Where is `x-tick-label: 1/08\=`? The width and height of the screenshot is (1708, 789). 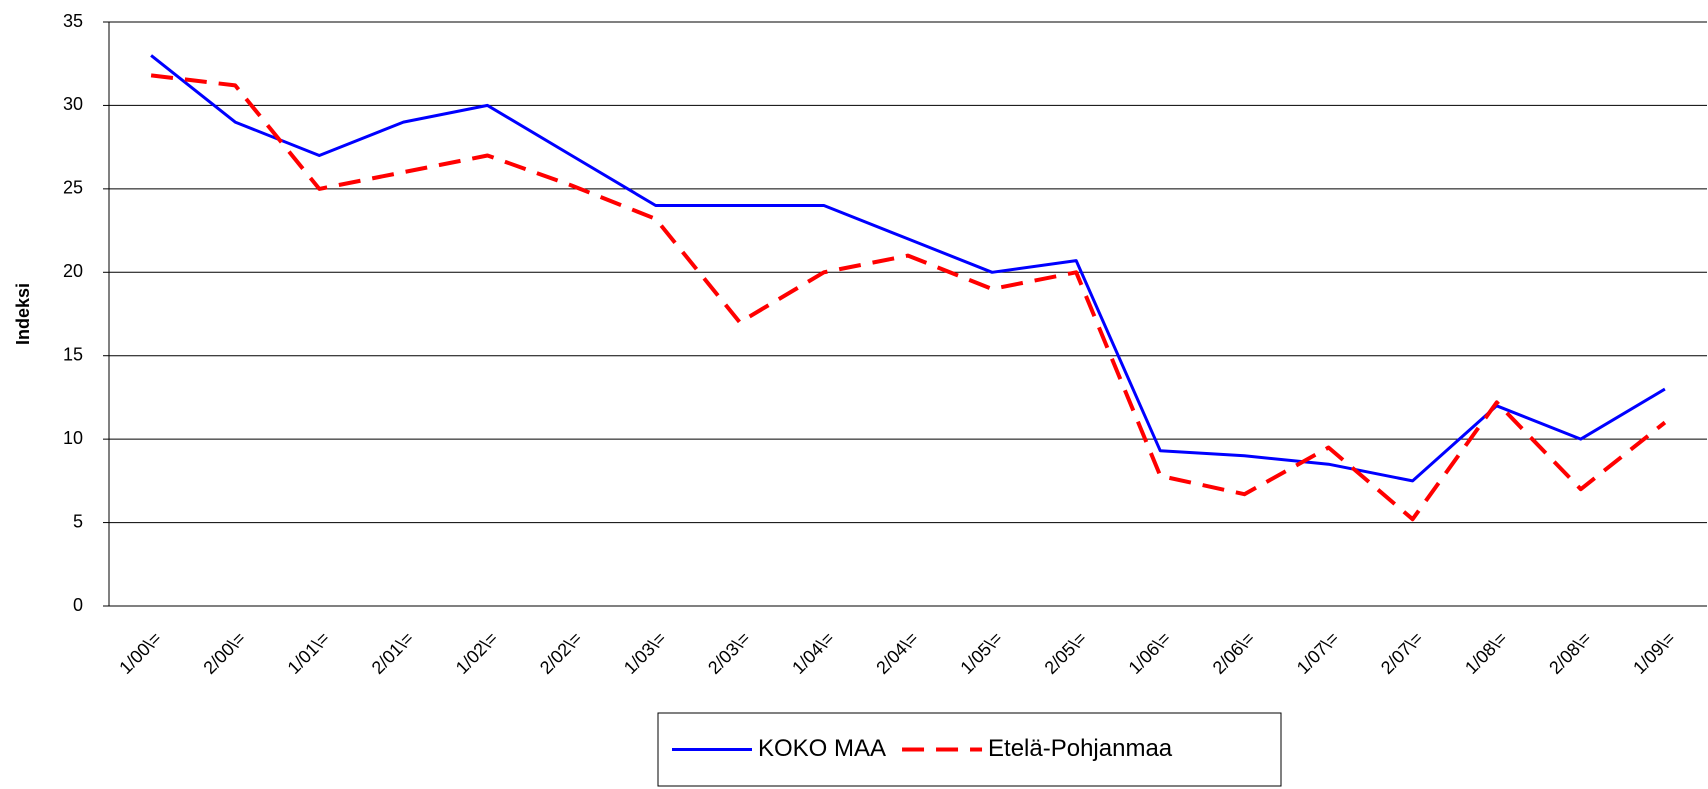 x-tick-label: 1/08\= is located at coordinates (1486, 653).